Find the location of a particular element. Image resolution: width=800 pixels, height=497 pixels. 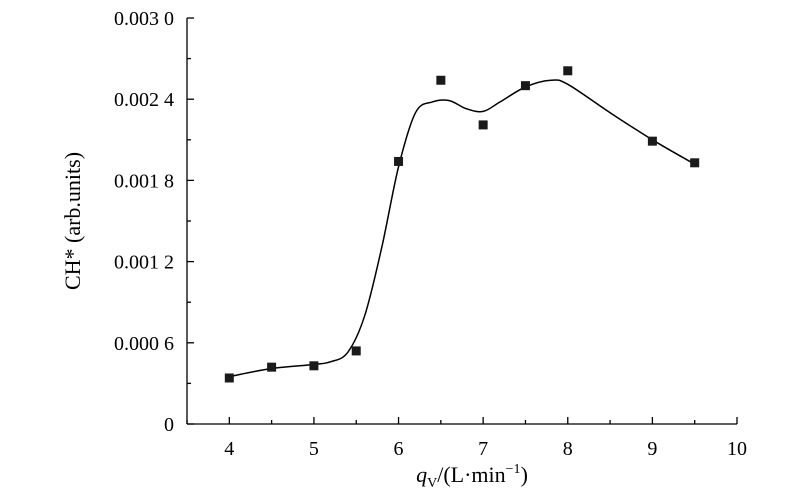

x-tick-label: 8 is located at coordinates (568, 449).